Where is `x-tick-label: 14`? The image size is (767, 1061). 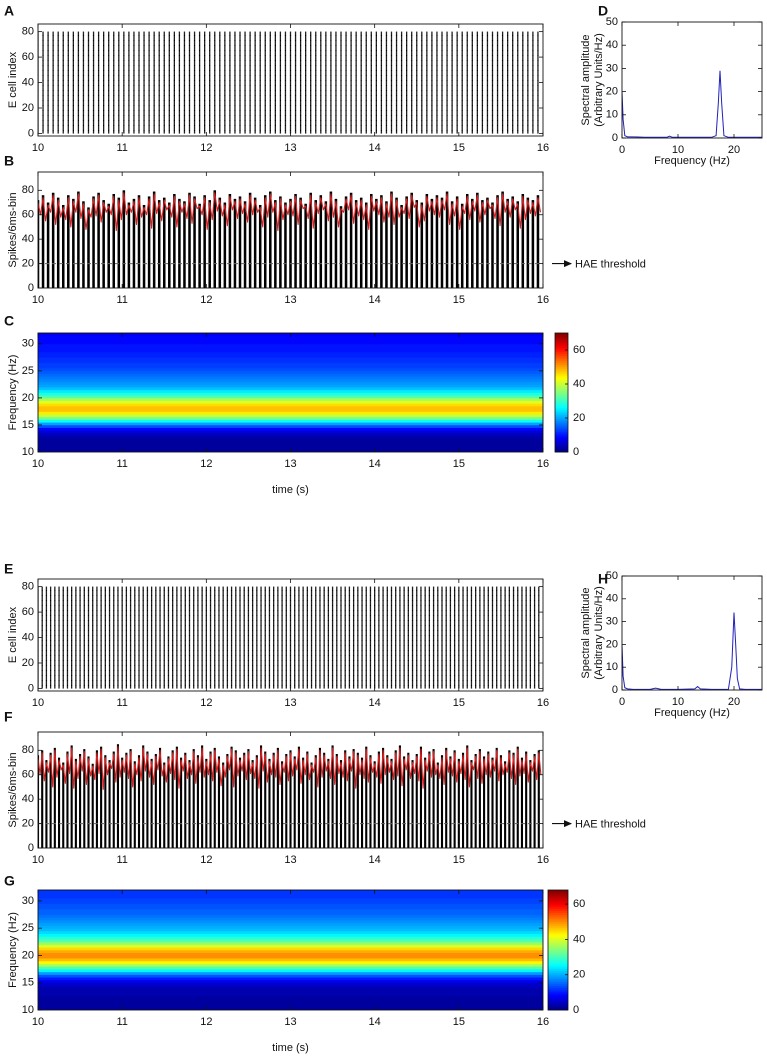 x-tick-label: 14 is located at coordinates (375, 464).